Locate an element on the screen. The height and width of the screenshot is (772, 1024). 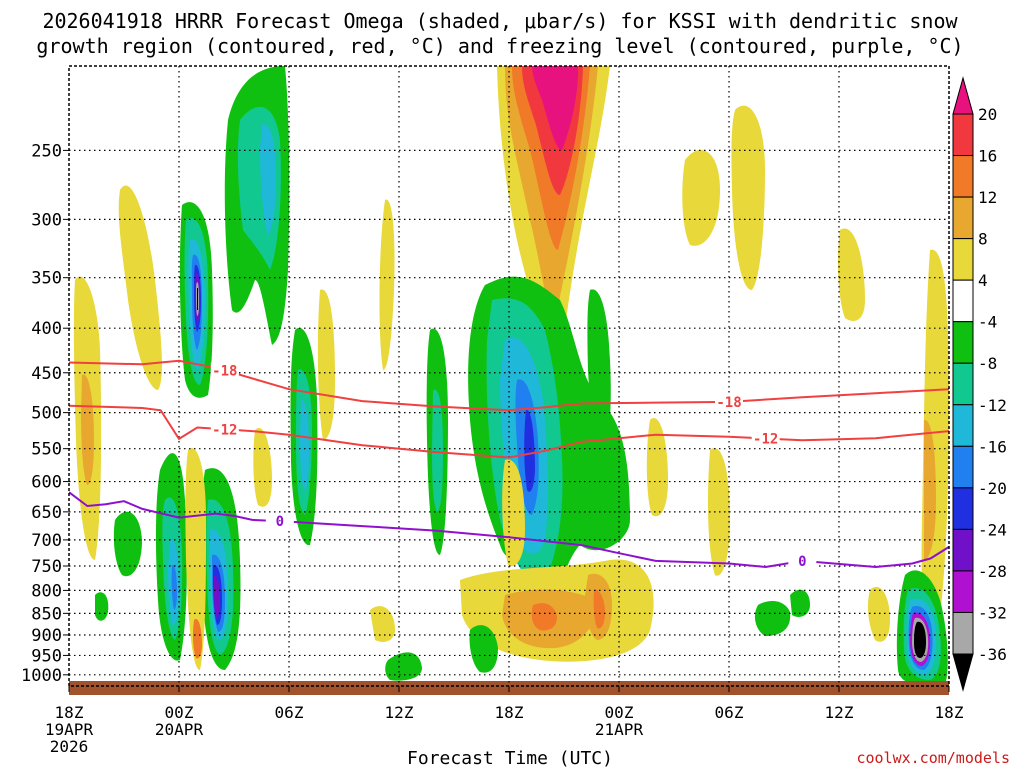
y-tick-label: 350 is located at coordinates (46, 279).